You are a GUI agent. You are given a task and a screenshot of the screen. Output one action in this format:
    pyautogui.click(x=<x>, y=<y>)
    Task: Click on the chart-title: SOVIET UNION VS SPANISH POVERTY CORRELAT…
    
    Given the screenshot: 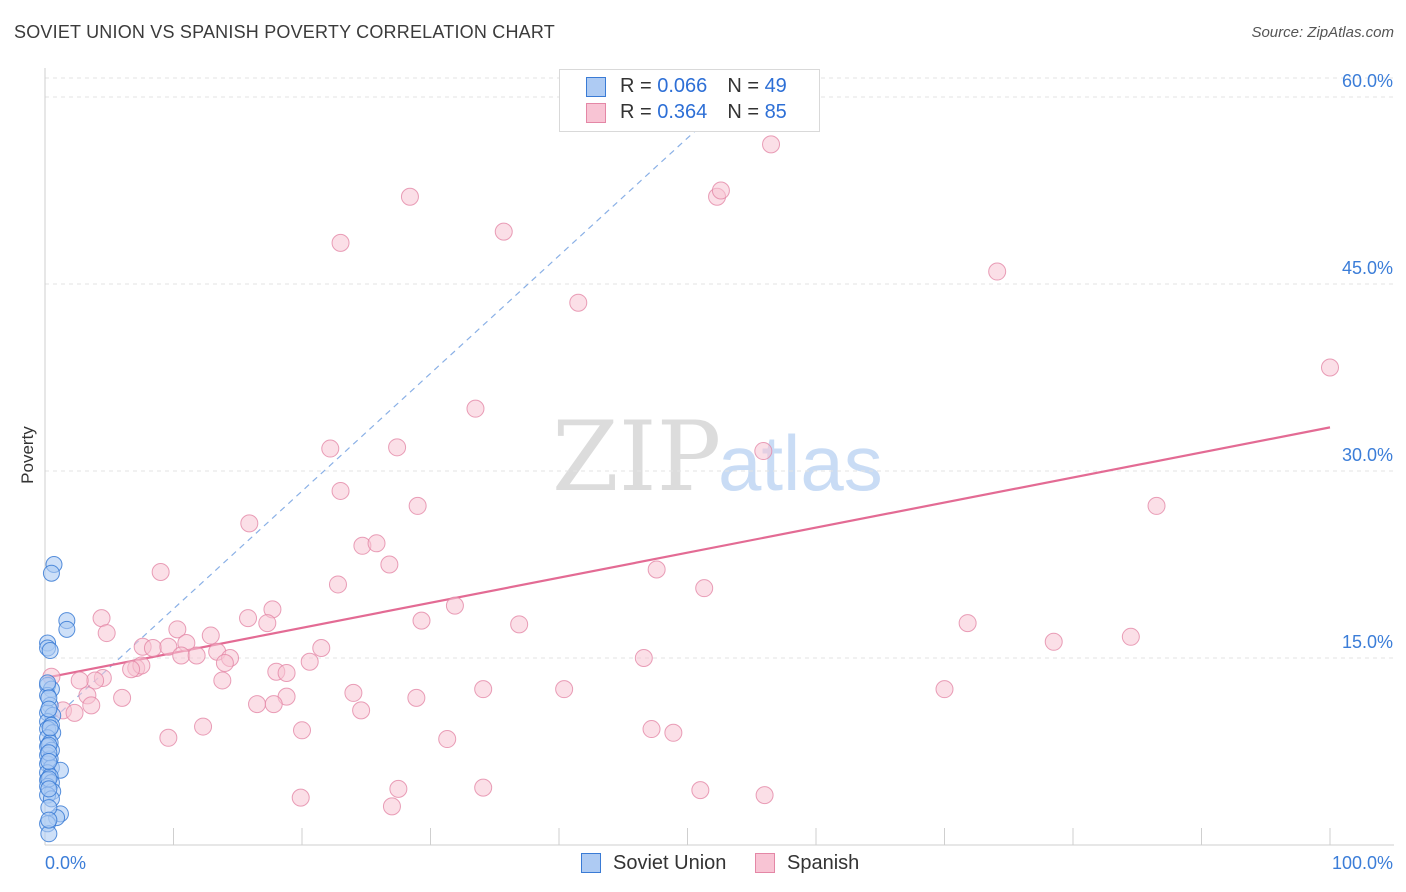 What is the action you would take?
    pyautogui.click(x=284, y=32)
    